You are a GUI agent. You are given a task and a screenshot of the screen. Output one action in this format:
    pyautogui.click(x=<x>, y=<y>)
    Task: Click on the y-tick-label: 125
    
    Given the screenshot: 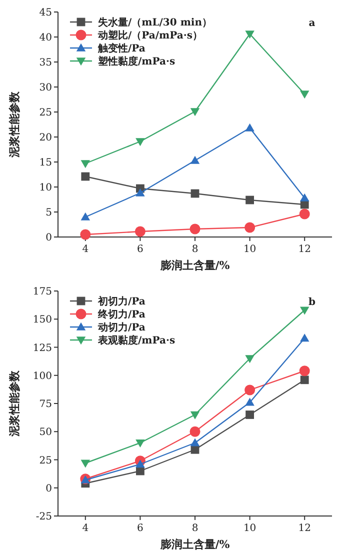 What is the action you would take?
    pyautogui.click(x=42, y=348)
    